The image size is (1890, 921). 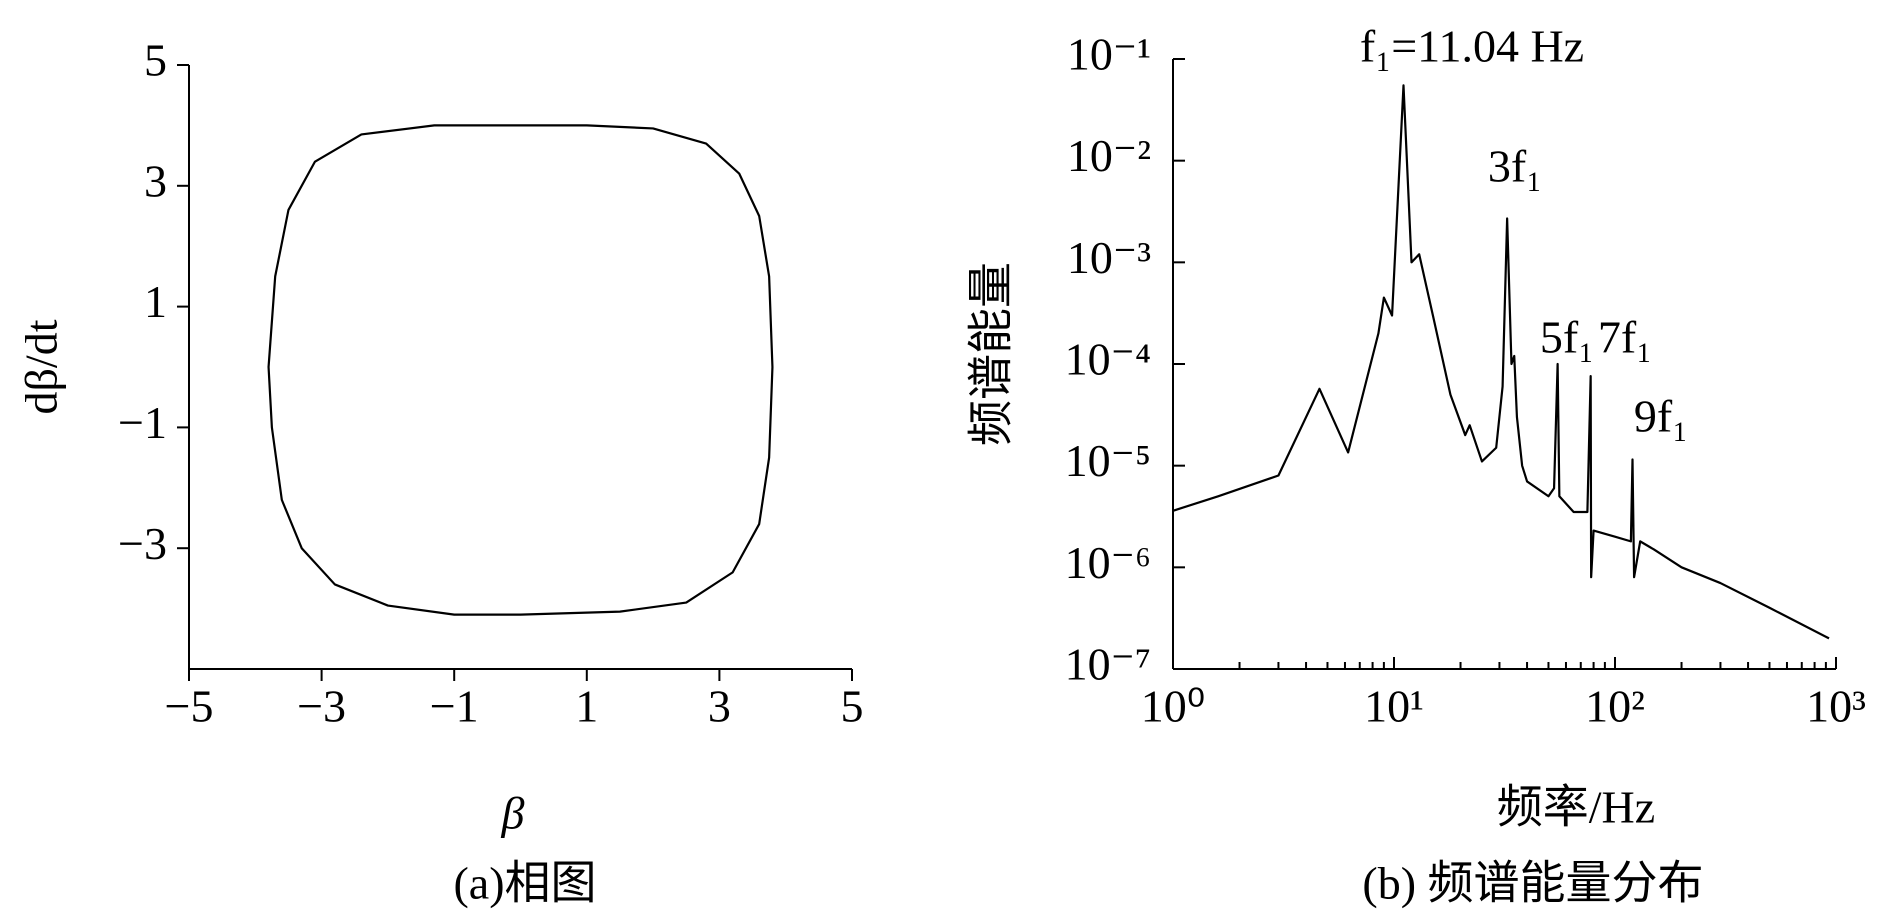 I want to click on y-tick-label: 10⁻⁷, so click(x=1108, y=664).